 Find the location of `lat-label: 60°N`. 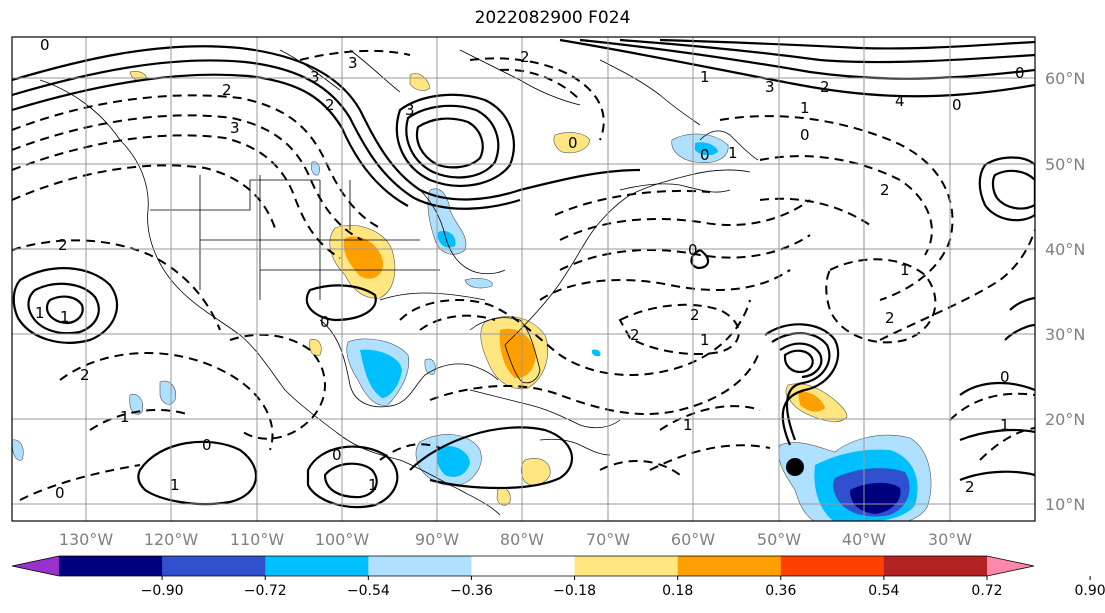

lat-label: 60°N is located at coordinates (1065, 78).